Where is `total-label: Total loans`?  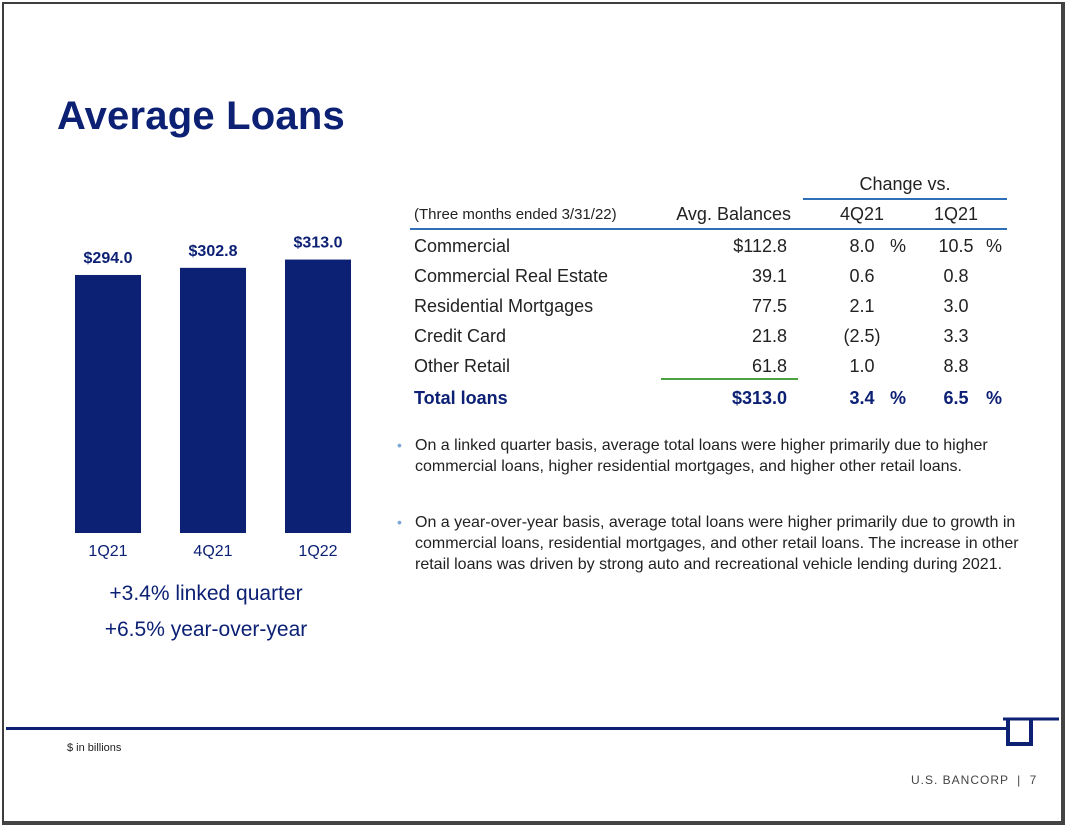
total-label: Total loans is located at coordinates (461, 398).